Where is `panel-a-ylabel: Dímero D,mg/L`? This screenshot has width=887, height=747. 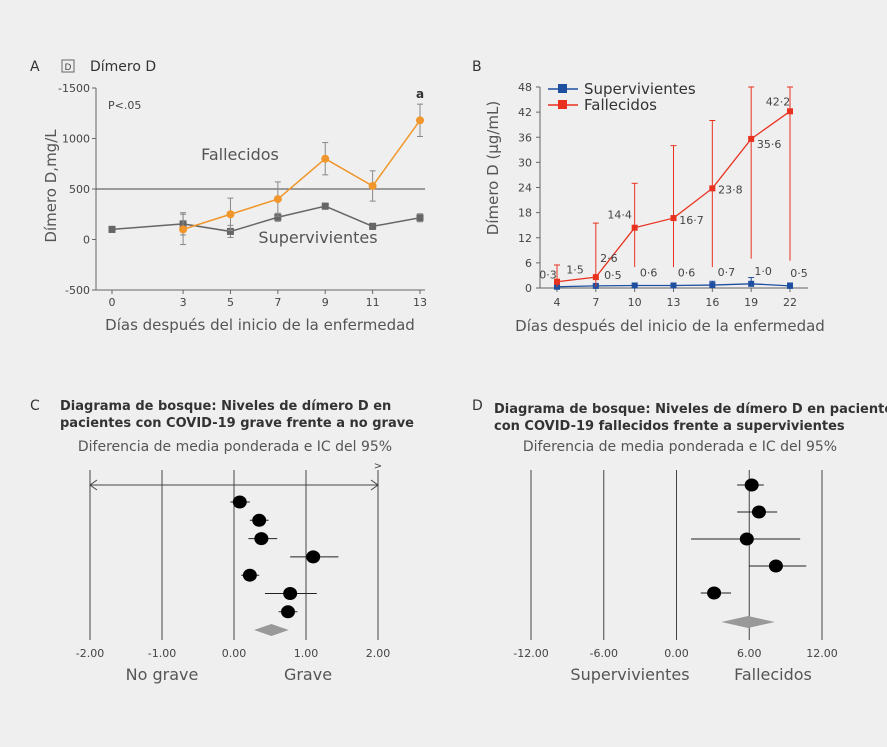 panel-a-ylabel: Dímero D,mg/L is located at coordinates (51, 186).